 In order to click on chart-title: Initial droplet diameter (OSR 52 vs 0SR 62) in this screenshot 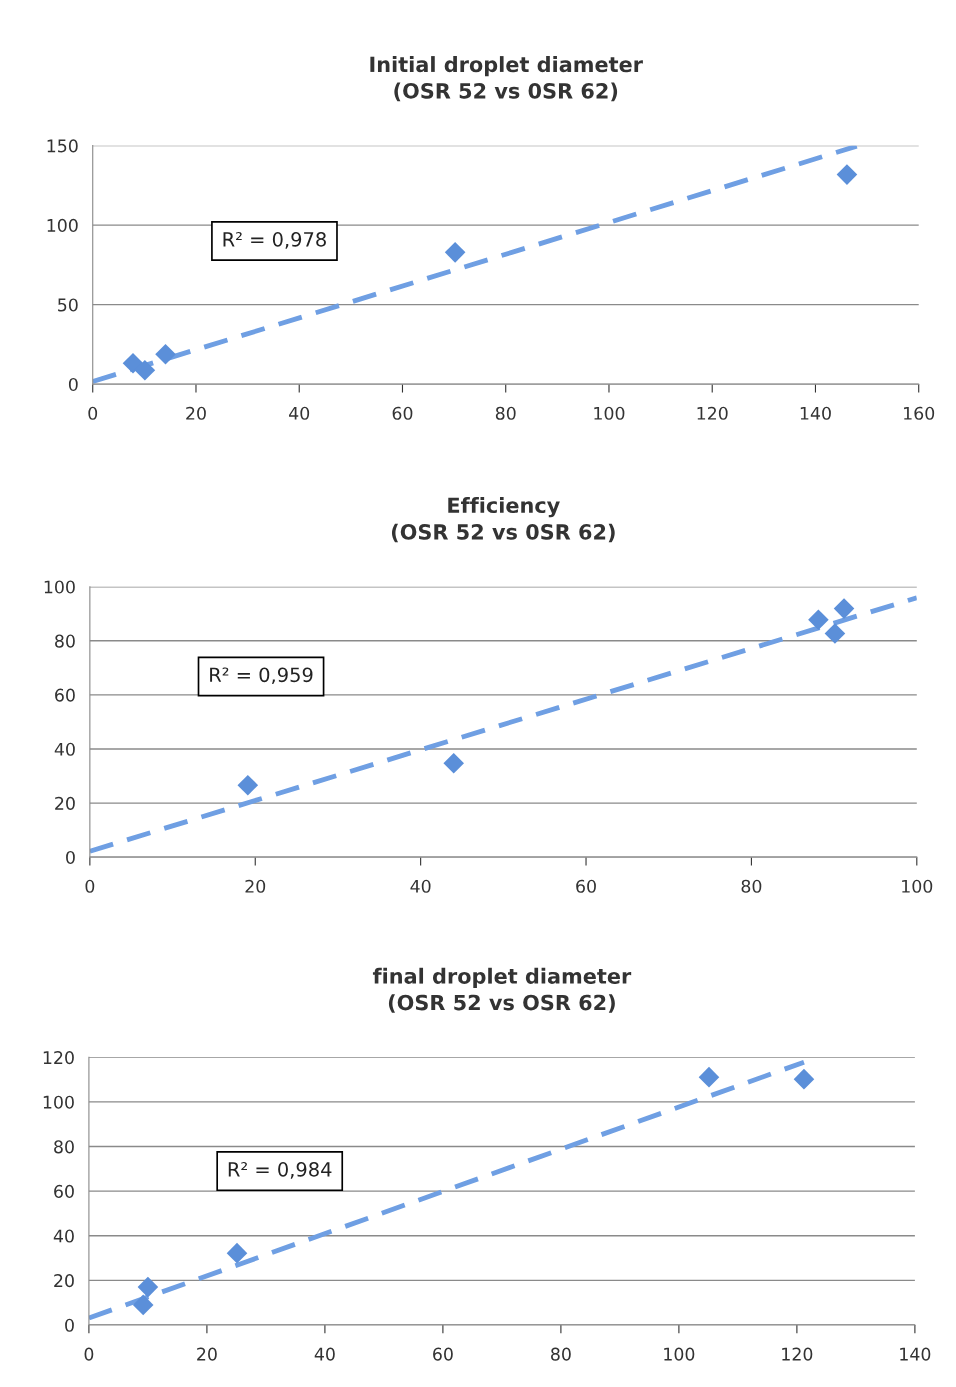, I will do `click(506, 79)`.